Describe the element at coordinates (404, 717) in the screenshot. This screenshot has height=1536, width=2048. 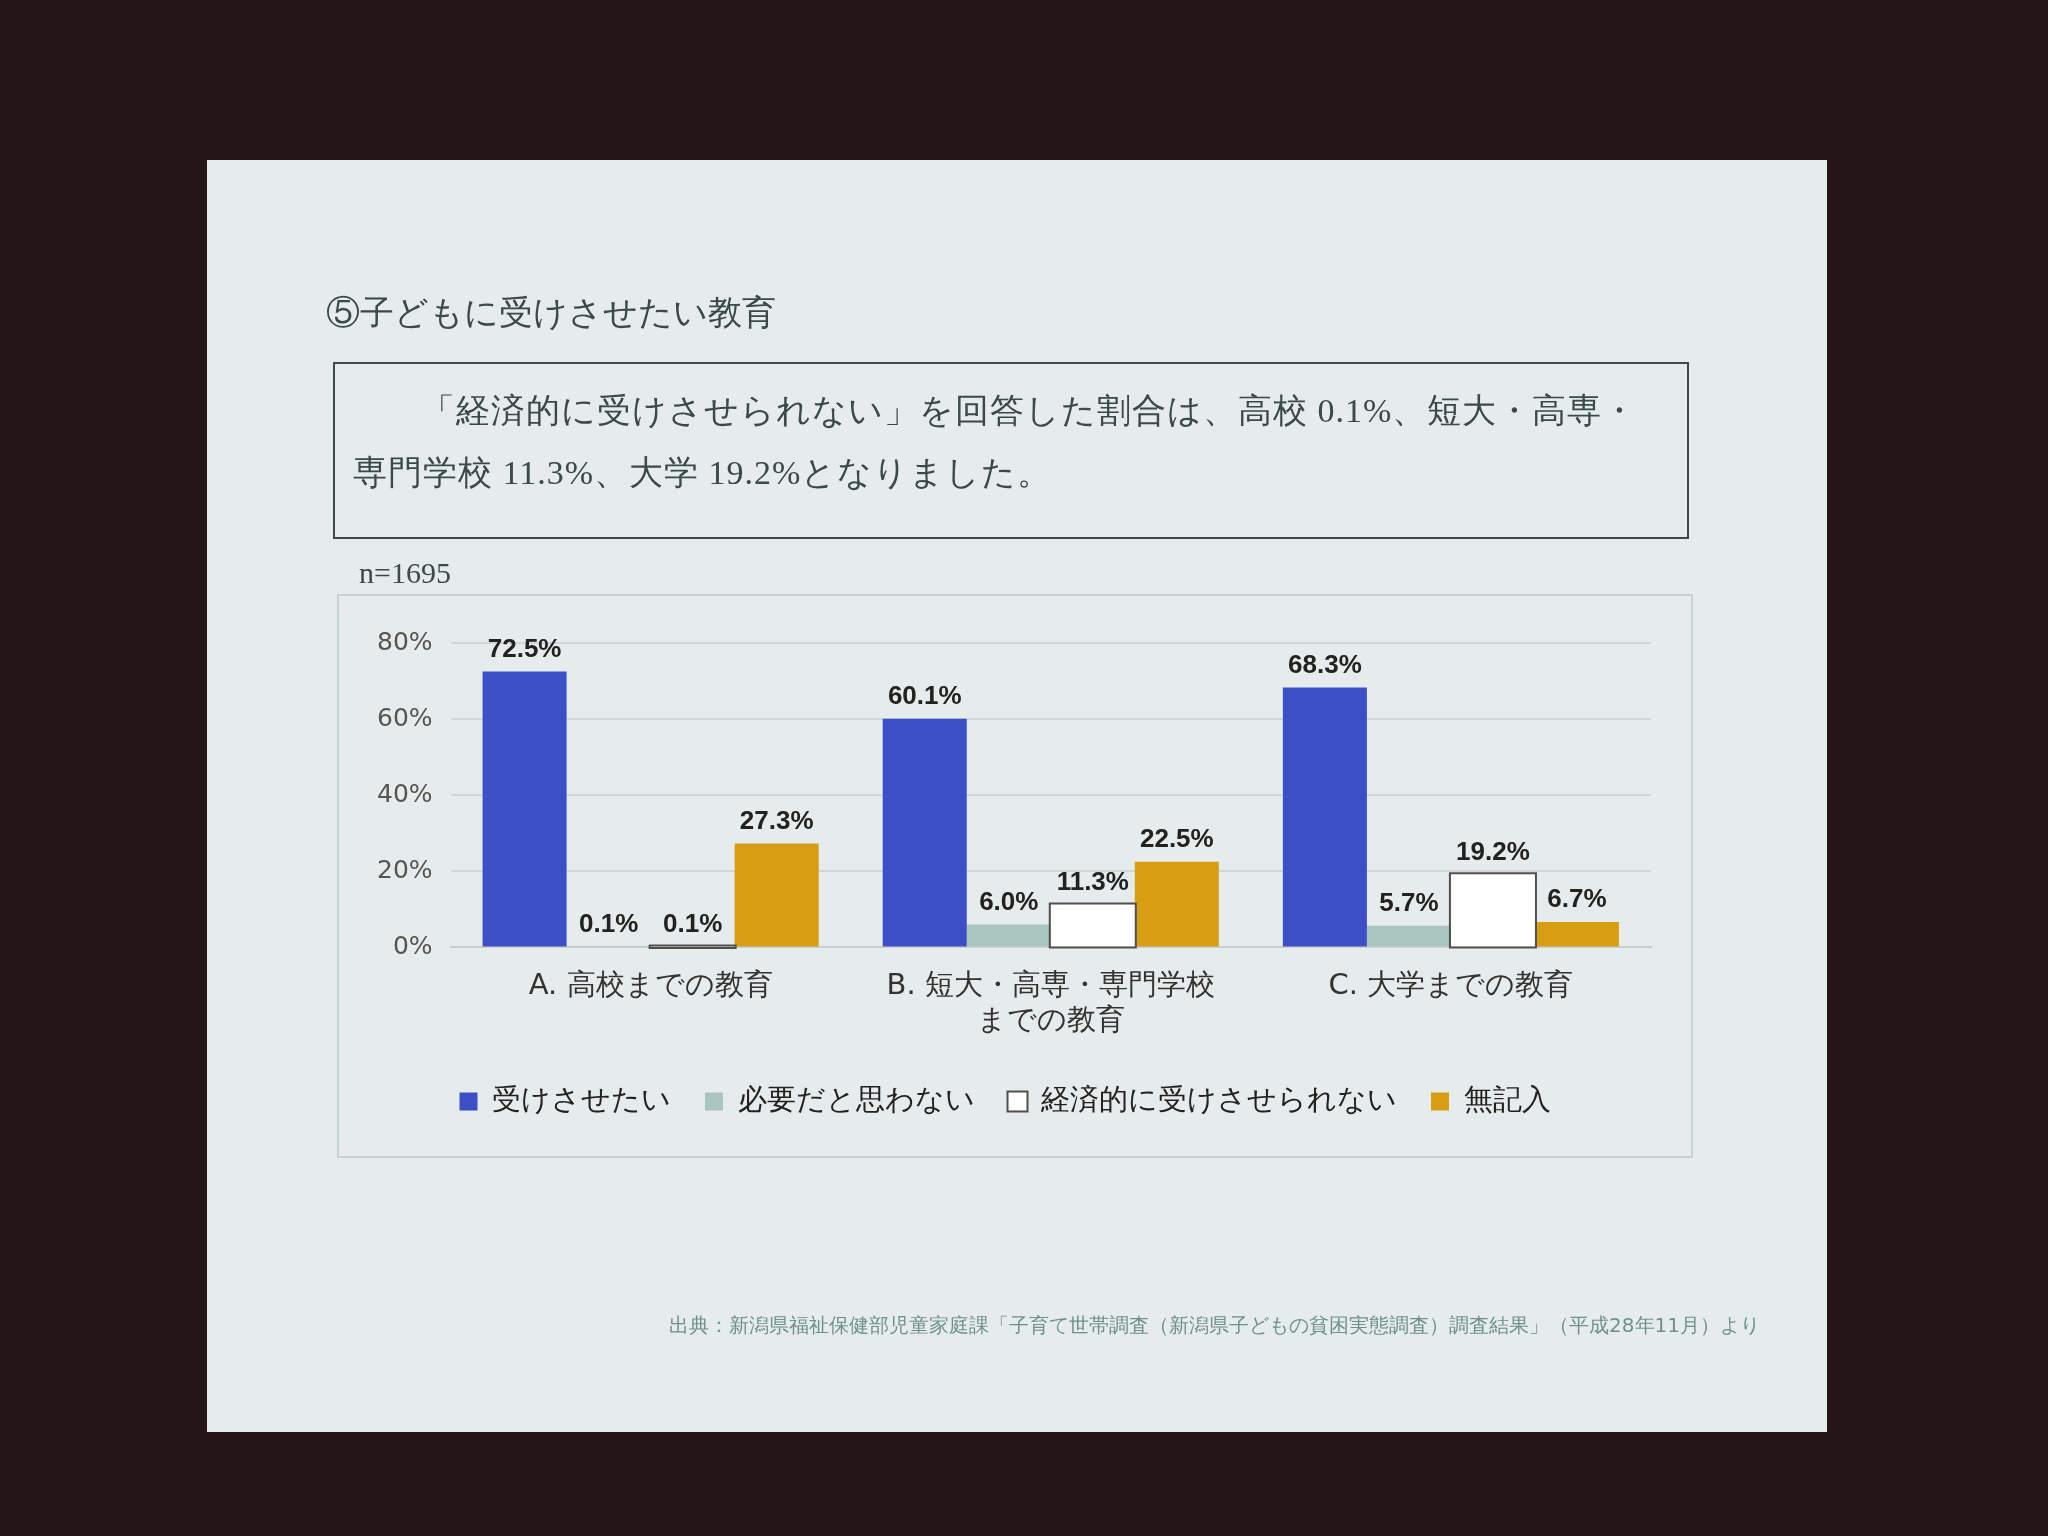
I see `y-tick-label: 60%` at that location.